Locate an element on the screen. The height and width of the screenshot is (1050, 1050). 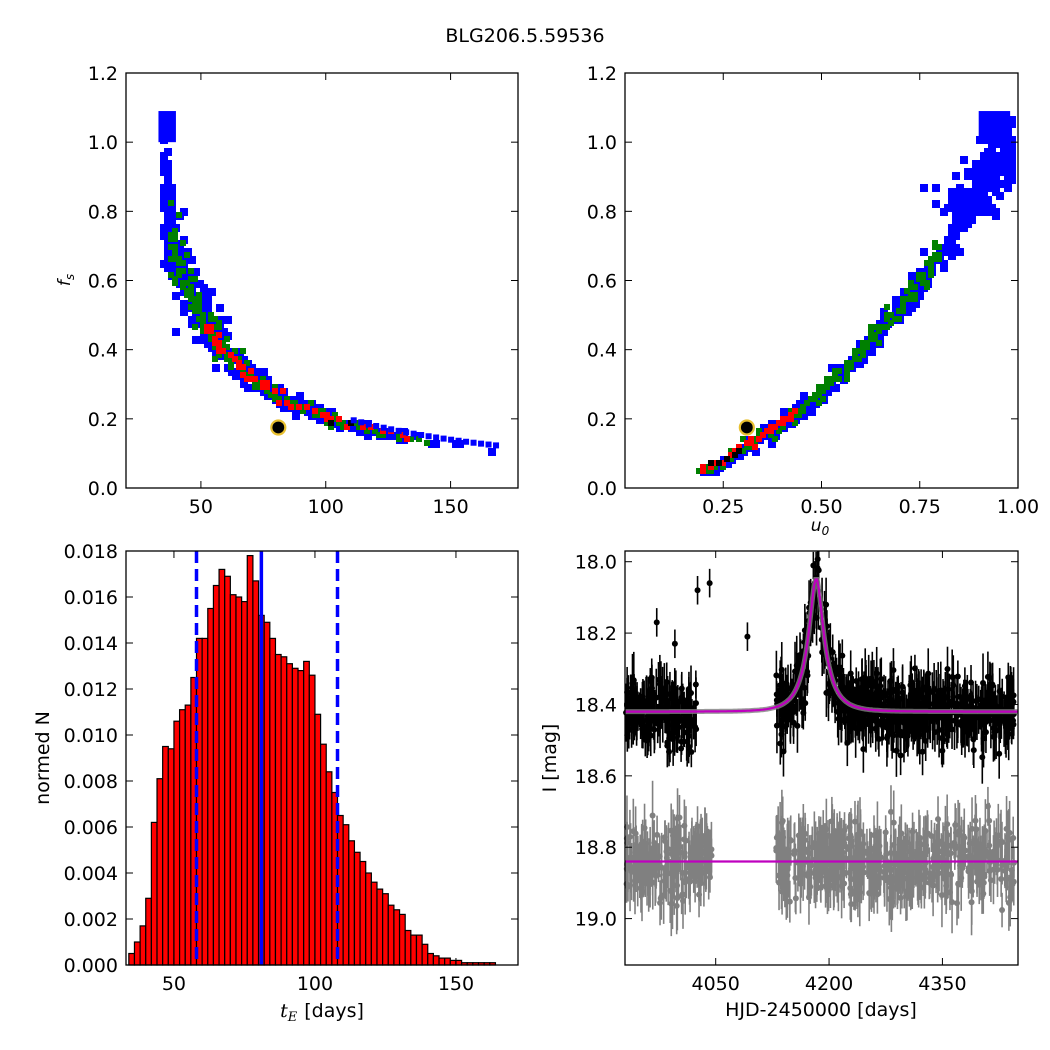
black-density-cell is located at coordinates (727, 459).